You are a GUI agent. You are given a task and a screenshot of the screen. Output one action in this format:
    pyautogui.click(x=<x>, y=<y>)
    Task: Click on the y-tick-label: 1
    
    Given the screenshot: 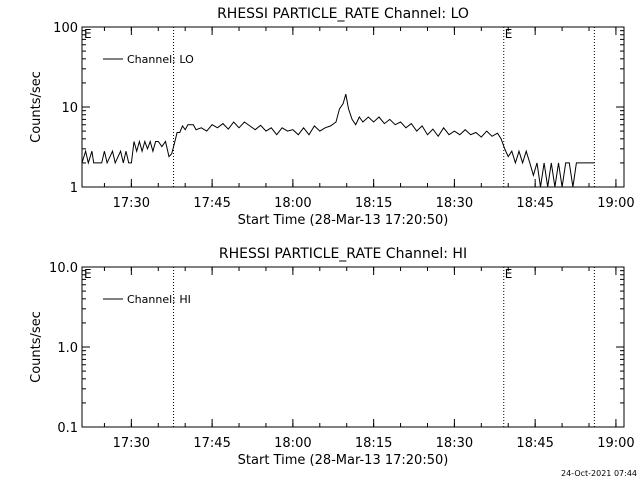 What is the action you would take?
    pyautogui.click(x=74, y=188)
    